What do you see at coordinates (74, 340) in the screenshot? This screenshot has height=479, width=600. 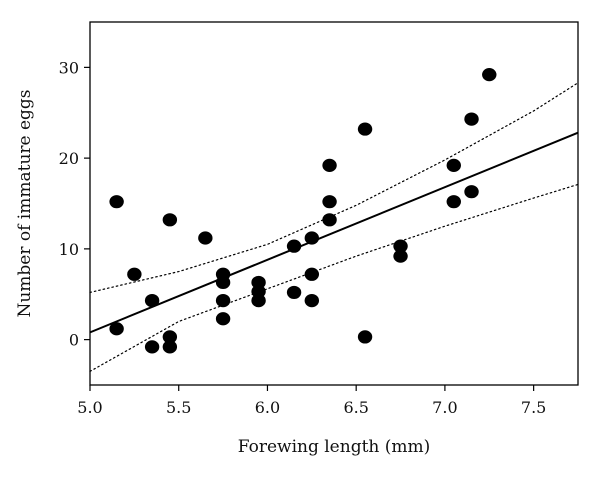 I see `y-tick-label: 0` at bounding box center [74, 340].